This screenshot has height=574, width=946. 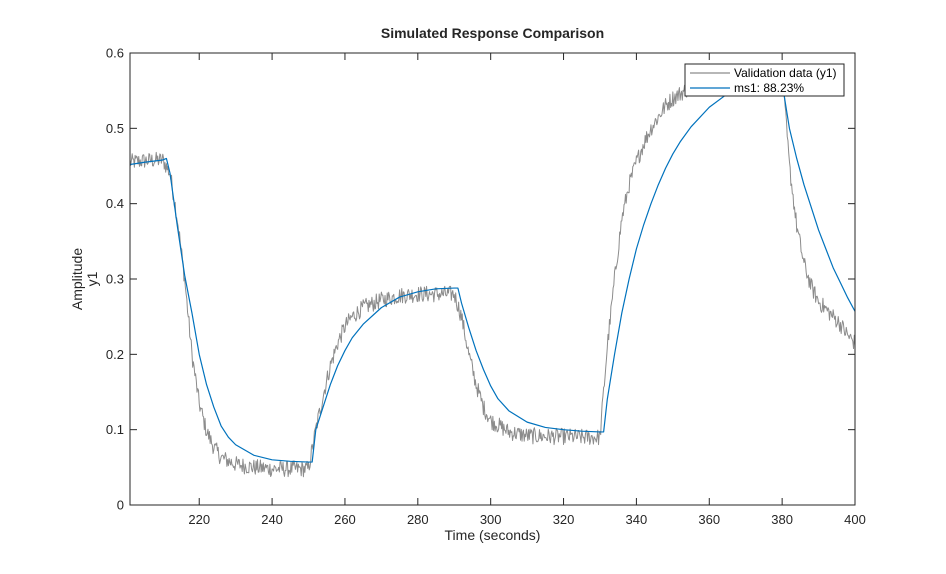 What do you see at coordinates (418, 519) in the screenshot?
I see `x-tick-label: 280` at bounding box center [418, 519].